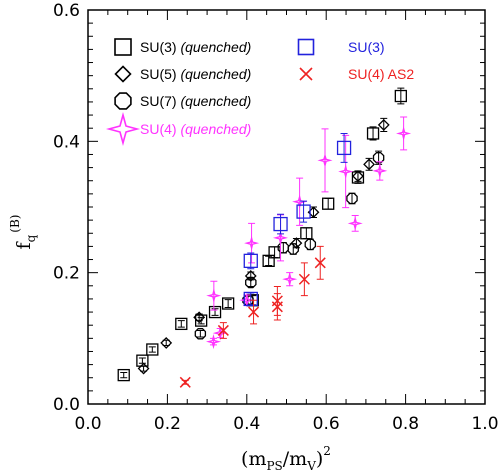 The height and width of the screenshot is (473, 498). I want to click on x-axis-label: (mPS/mV)2, so click(286, 458).